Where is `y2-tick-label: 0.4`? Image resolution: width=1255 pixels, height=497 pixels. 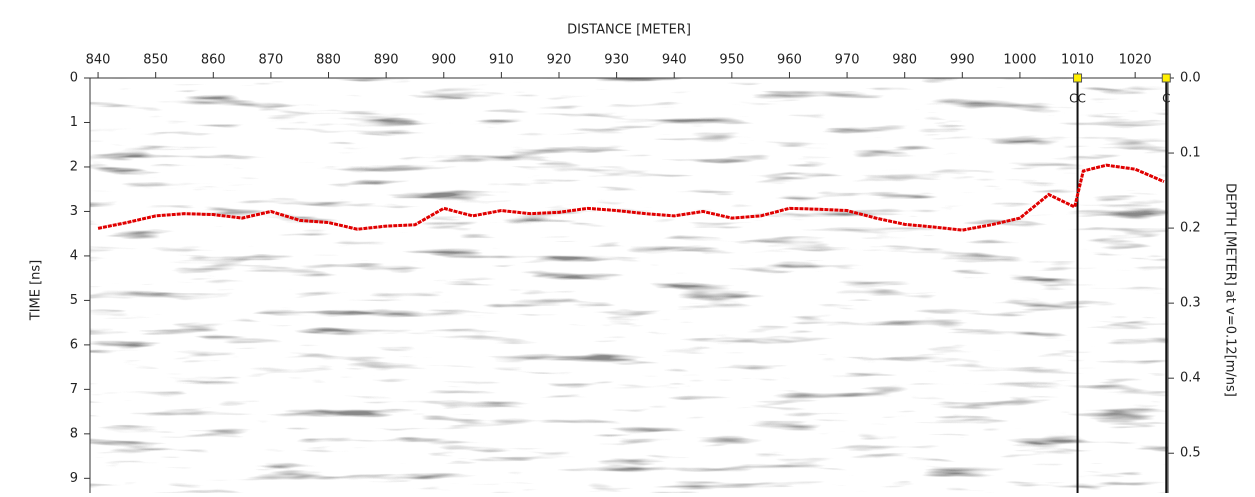
y2-tick-label: 0.4 is located at coordinates (1190, 378).